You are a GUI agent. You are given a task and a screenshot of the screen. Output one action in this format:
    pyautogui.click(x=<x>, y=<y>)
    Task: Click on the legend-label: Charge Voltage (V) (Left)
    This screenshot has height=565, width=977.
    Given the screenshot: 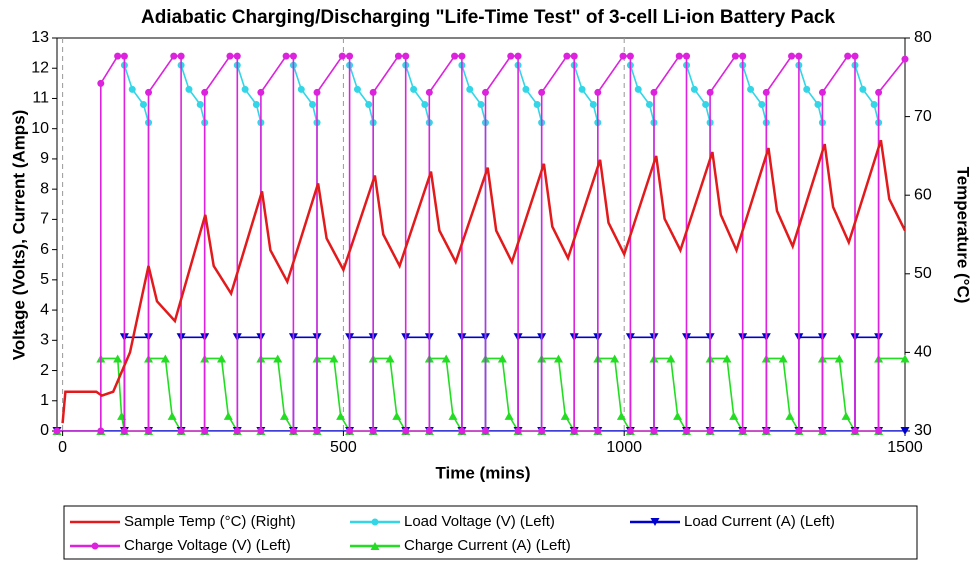 What is the action you would take?
    pyautogui.click(x=207, y=545)
    